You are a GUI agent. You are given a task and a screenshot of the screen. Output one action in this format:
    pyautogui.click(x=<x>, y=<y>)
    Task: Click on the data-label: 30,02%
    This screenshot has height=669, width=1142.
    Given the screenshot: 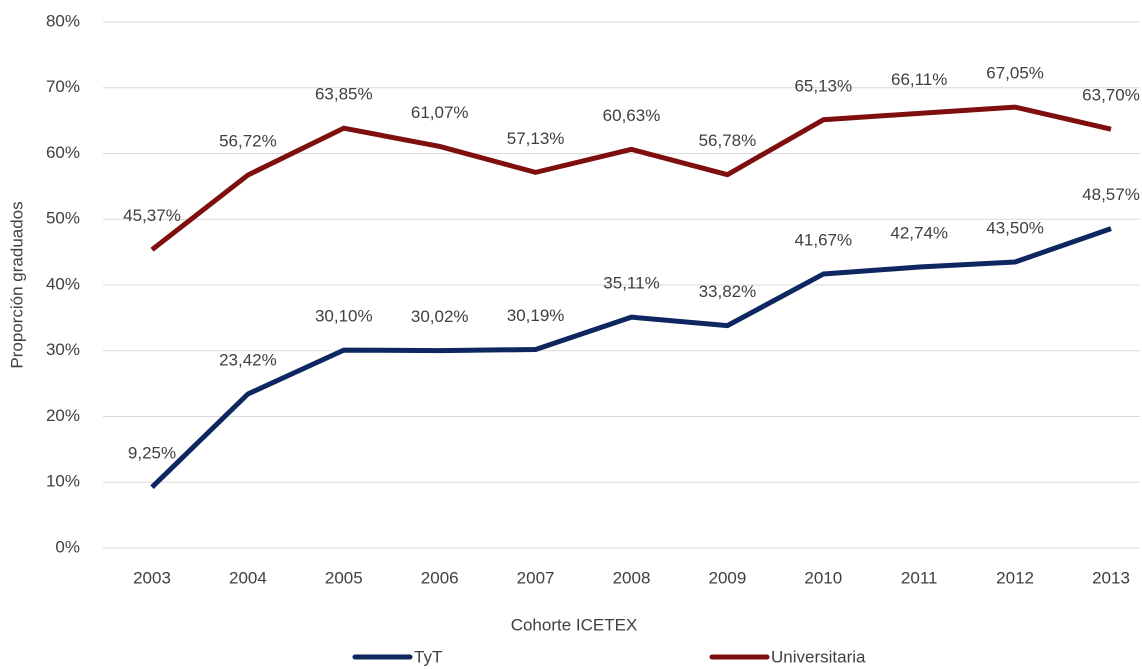 What is the action you would take?
    pyautogui.click(x=440, y=316)
    